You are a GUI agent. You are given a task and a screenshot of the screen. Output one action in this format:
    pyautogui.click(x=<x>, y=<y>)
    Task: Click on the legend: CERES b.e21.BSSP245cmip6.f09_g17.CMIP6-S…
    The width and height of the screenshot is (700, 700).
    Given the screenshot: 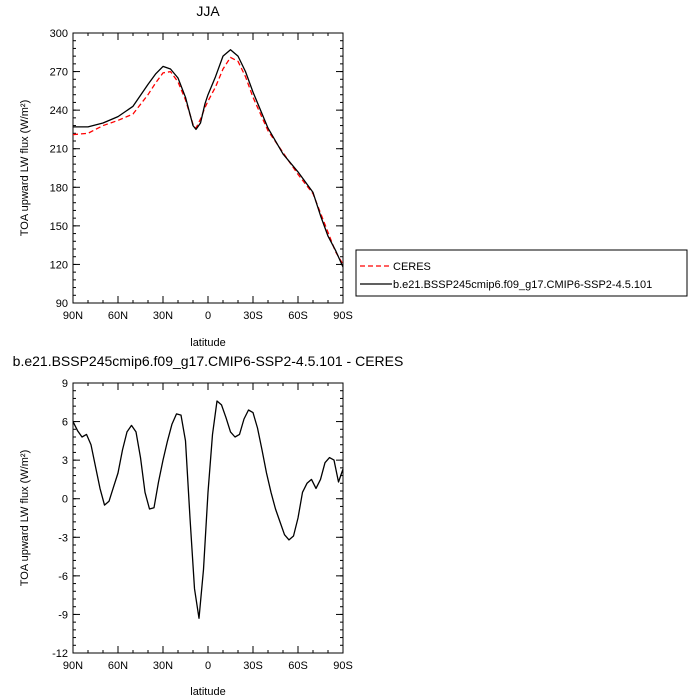 What is the action you would take?
    pyautogui.click(x=521, y=273)
    